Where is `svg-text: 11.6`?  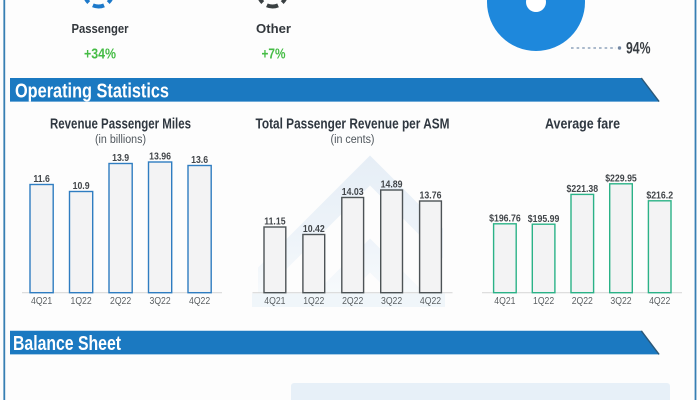 svg-text: 11.6 is located at coordinates (41, 179).